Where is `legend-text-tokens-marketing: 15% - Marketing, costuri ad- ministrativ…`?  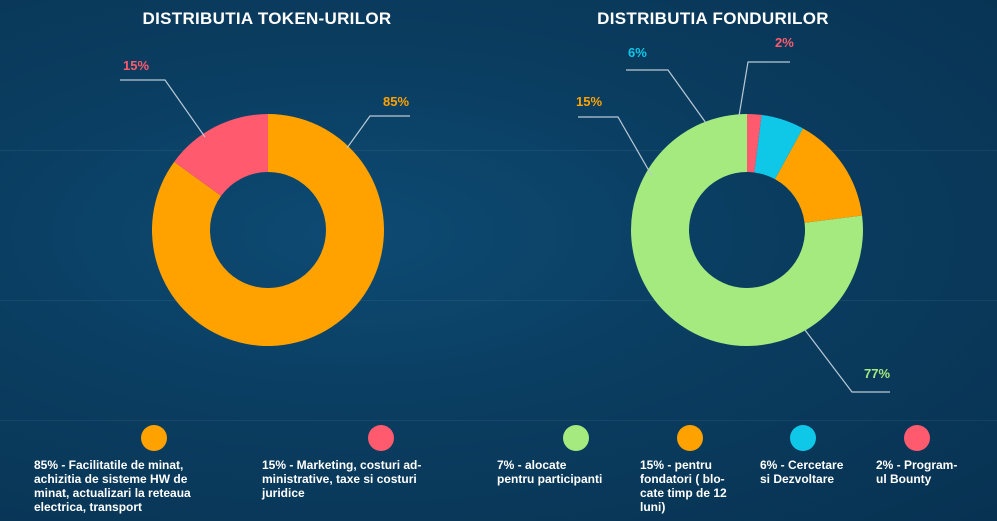 legend-text-tokens-marketing: 15% - Marketing, costuri ad- ministrativ… is located at coordinates (342, 479).